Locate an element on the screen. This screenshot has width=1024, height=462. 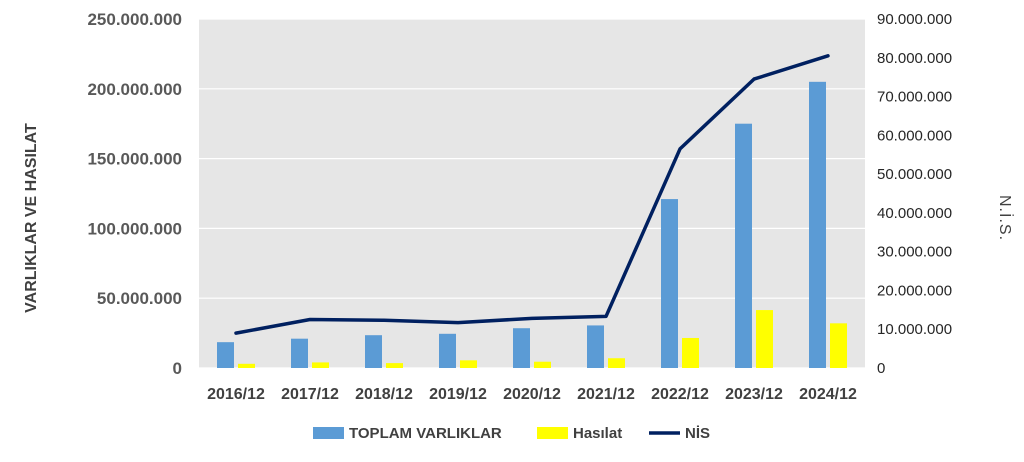
right-tick-label: 60.000.000 is located at coordinates (914, 135).